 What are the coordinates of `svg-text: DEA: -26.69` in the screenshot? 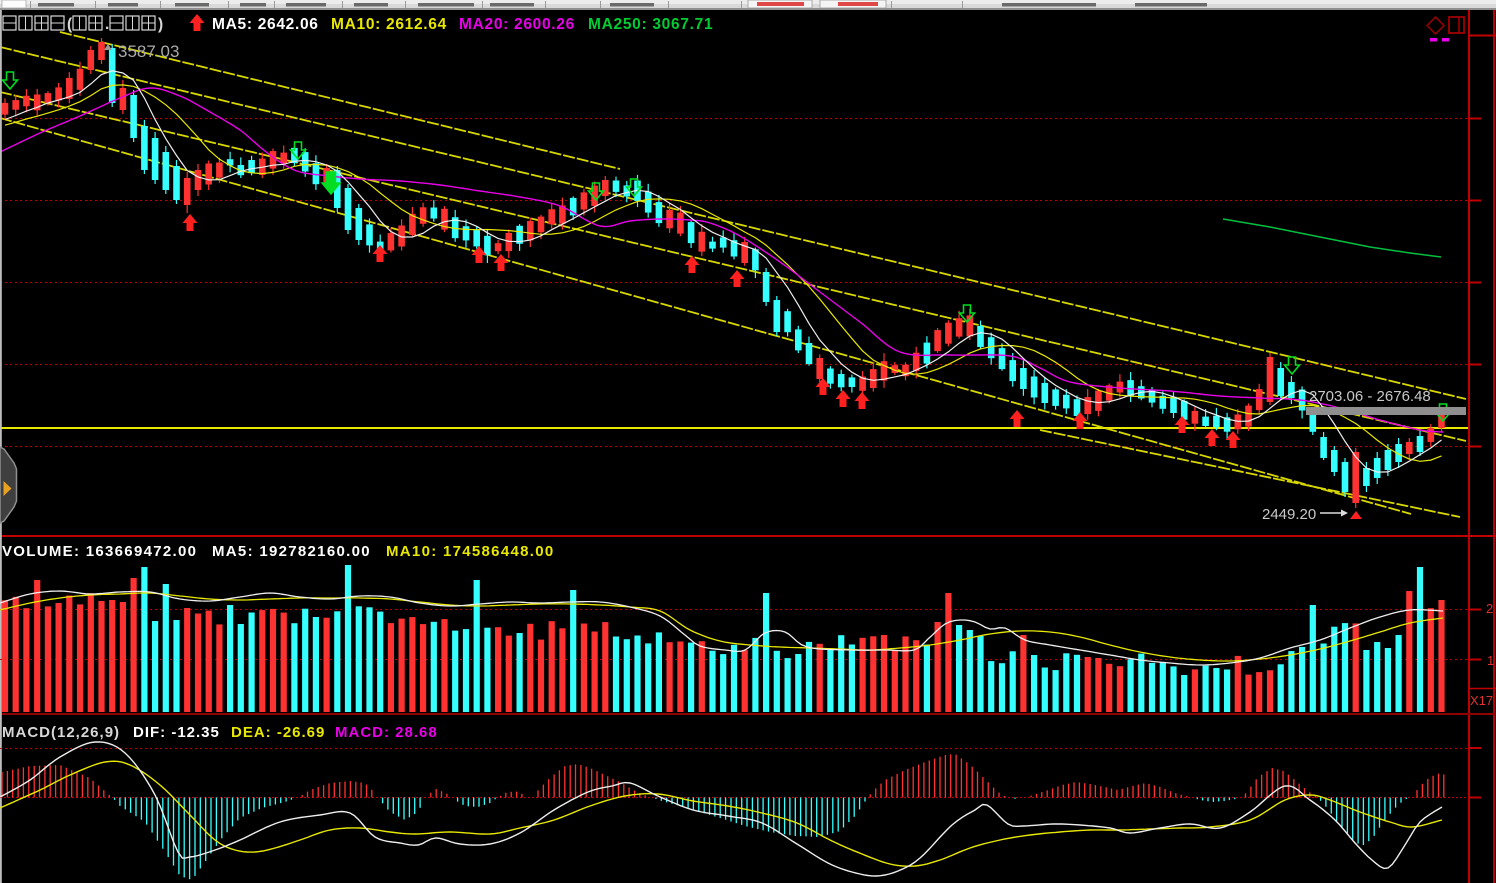 It's located at (278, 732).